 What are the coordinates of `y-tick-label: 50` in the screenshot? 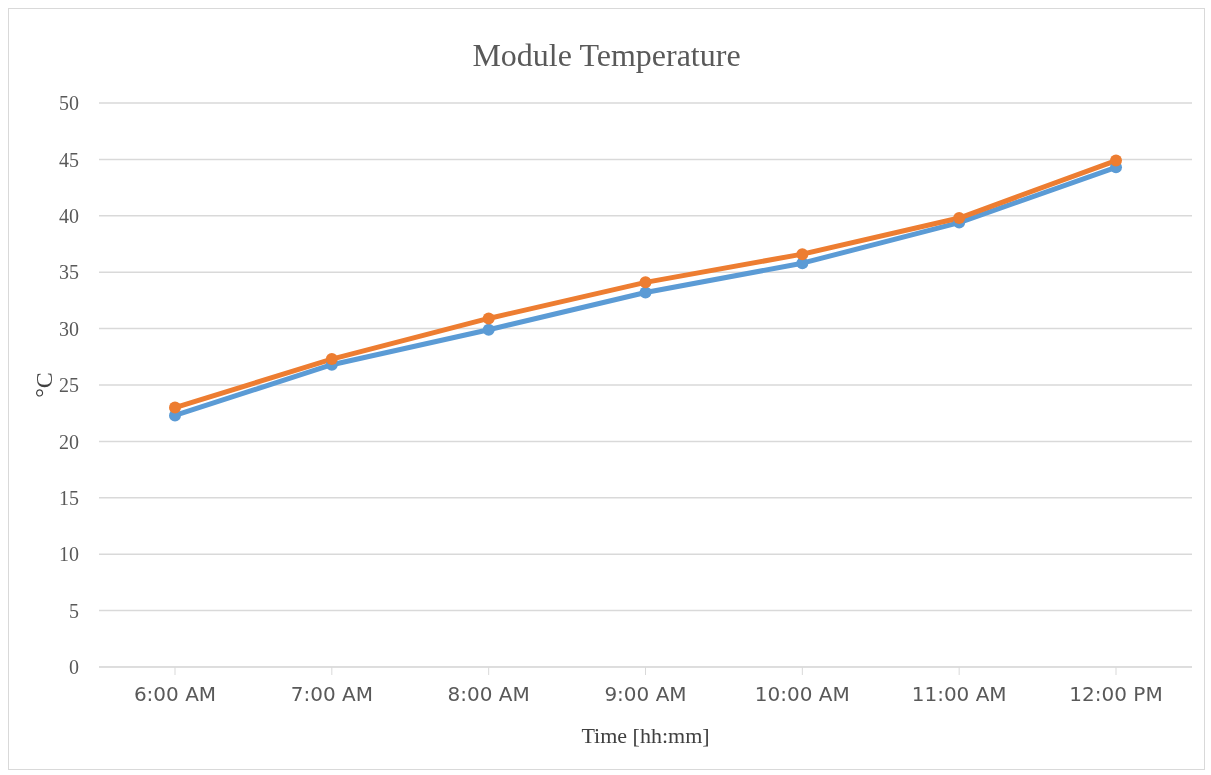 It's located at (69, 103).